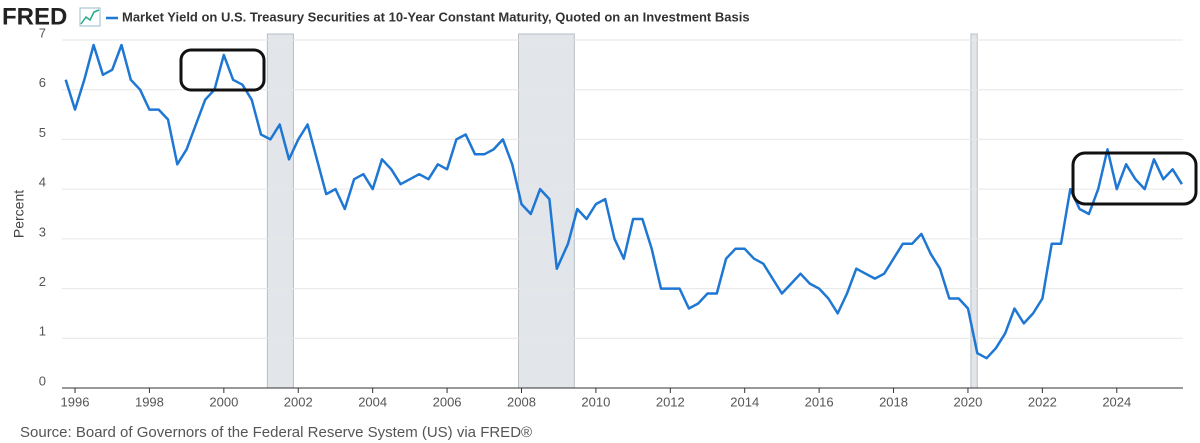  Describe the element at coordinates (670, 401) in the screenshot. I see `x-tick-label: 2012` at that location.